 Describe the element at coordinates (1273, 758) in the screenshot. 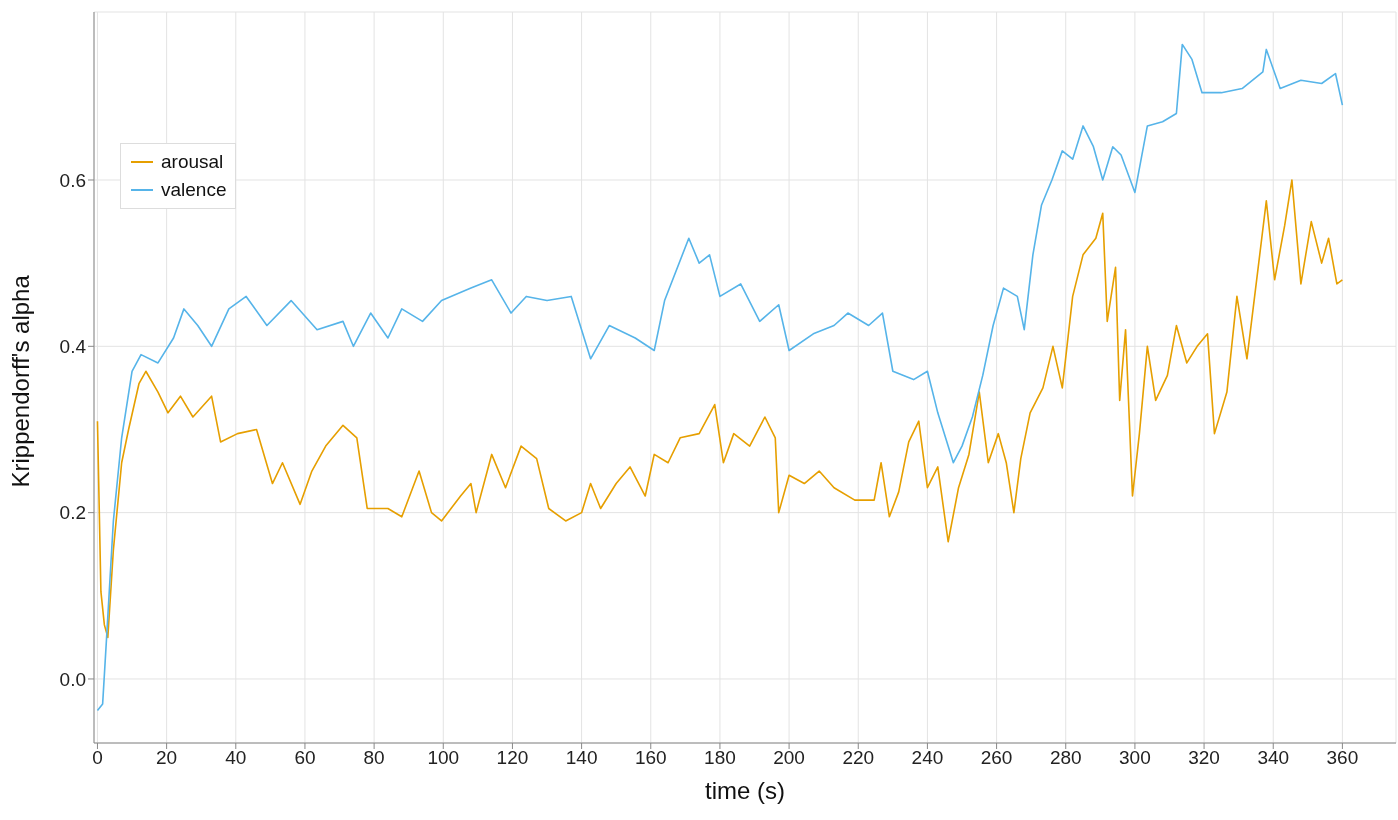

I see `x-tick-label: 340` at that location.